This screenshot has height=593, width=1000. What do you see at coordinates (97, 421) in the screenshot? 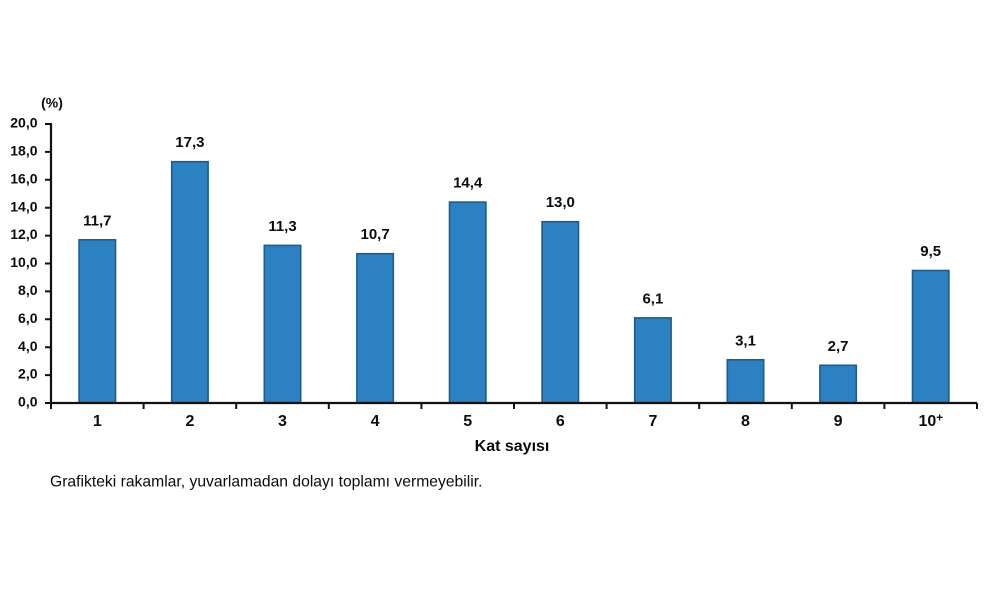
I see `svg-text: 1` at bounding box center [97, 421].